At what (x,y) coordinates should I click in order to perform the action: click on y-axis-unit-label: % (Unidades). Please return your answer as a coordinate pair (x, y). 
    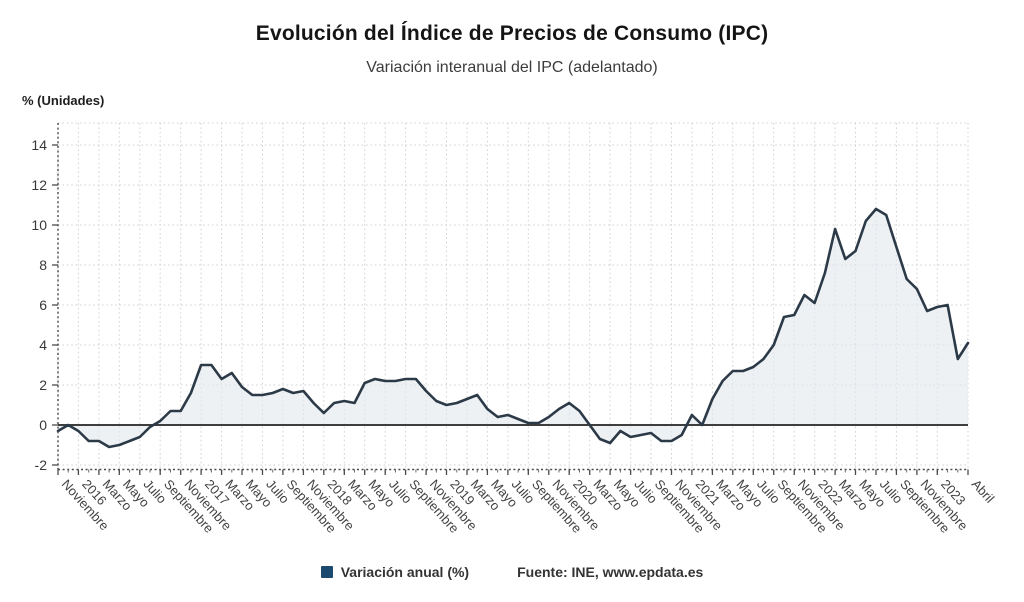
    Looking at the image, I should click on (63, 100).